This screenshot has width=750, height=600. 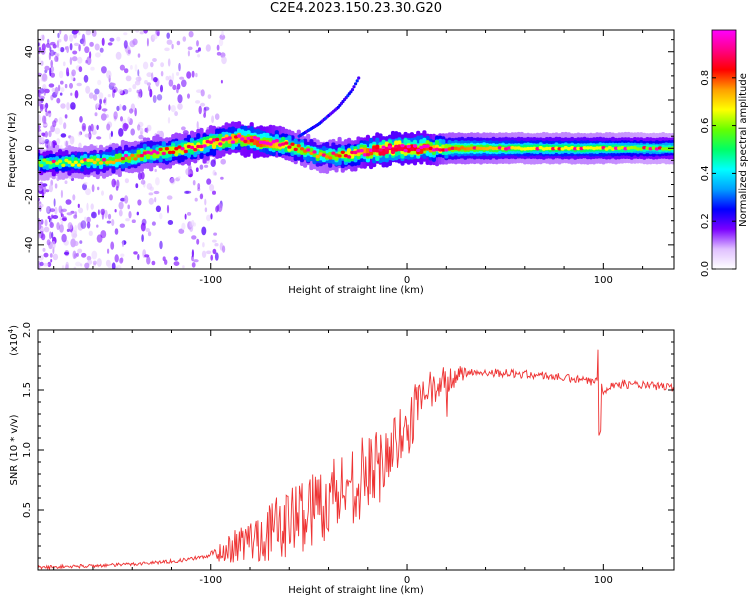 I want to click on y-tick-label: -40, so click(x=29, y=245).